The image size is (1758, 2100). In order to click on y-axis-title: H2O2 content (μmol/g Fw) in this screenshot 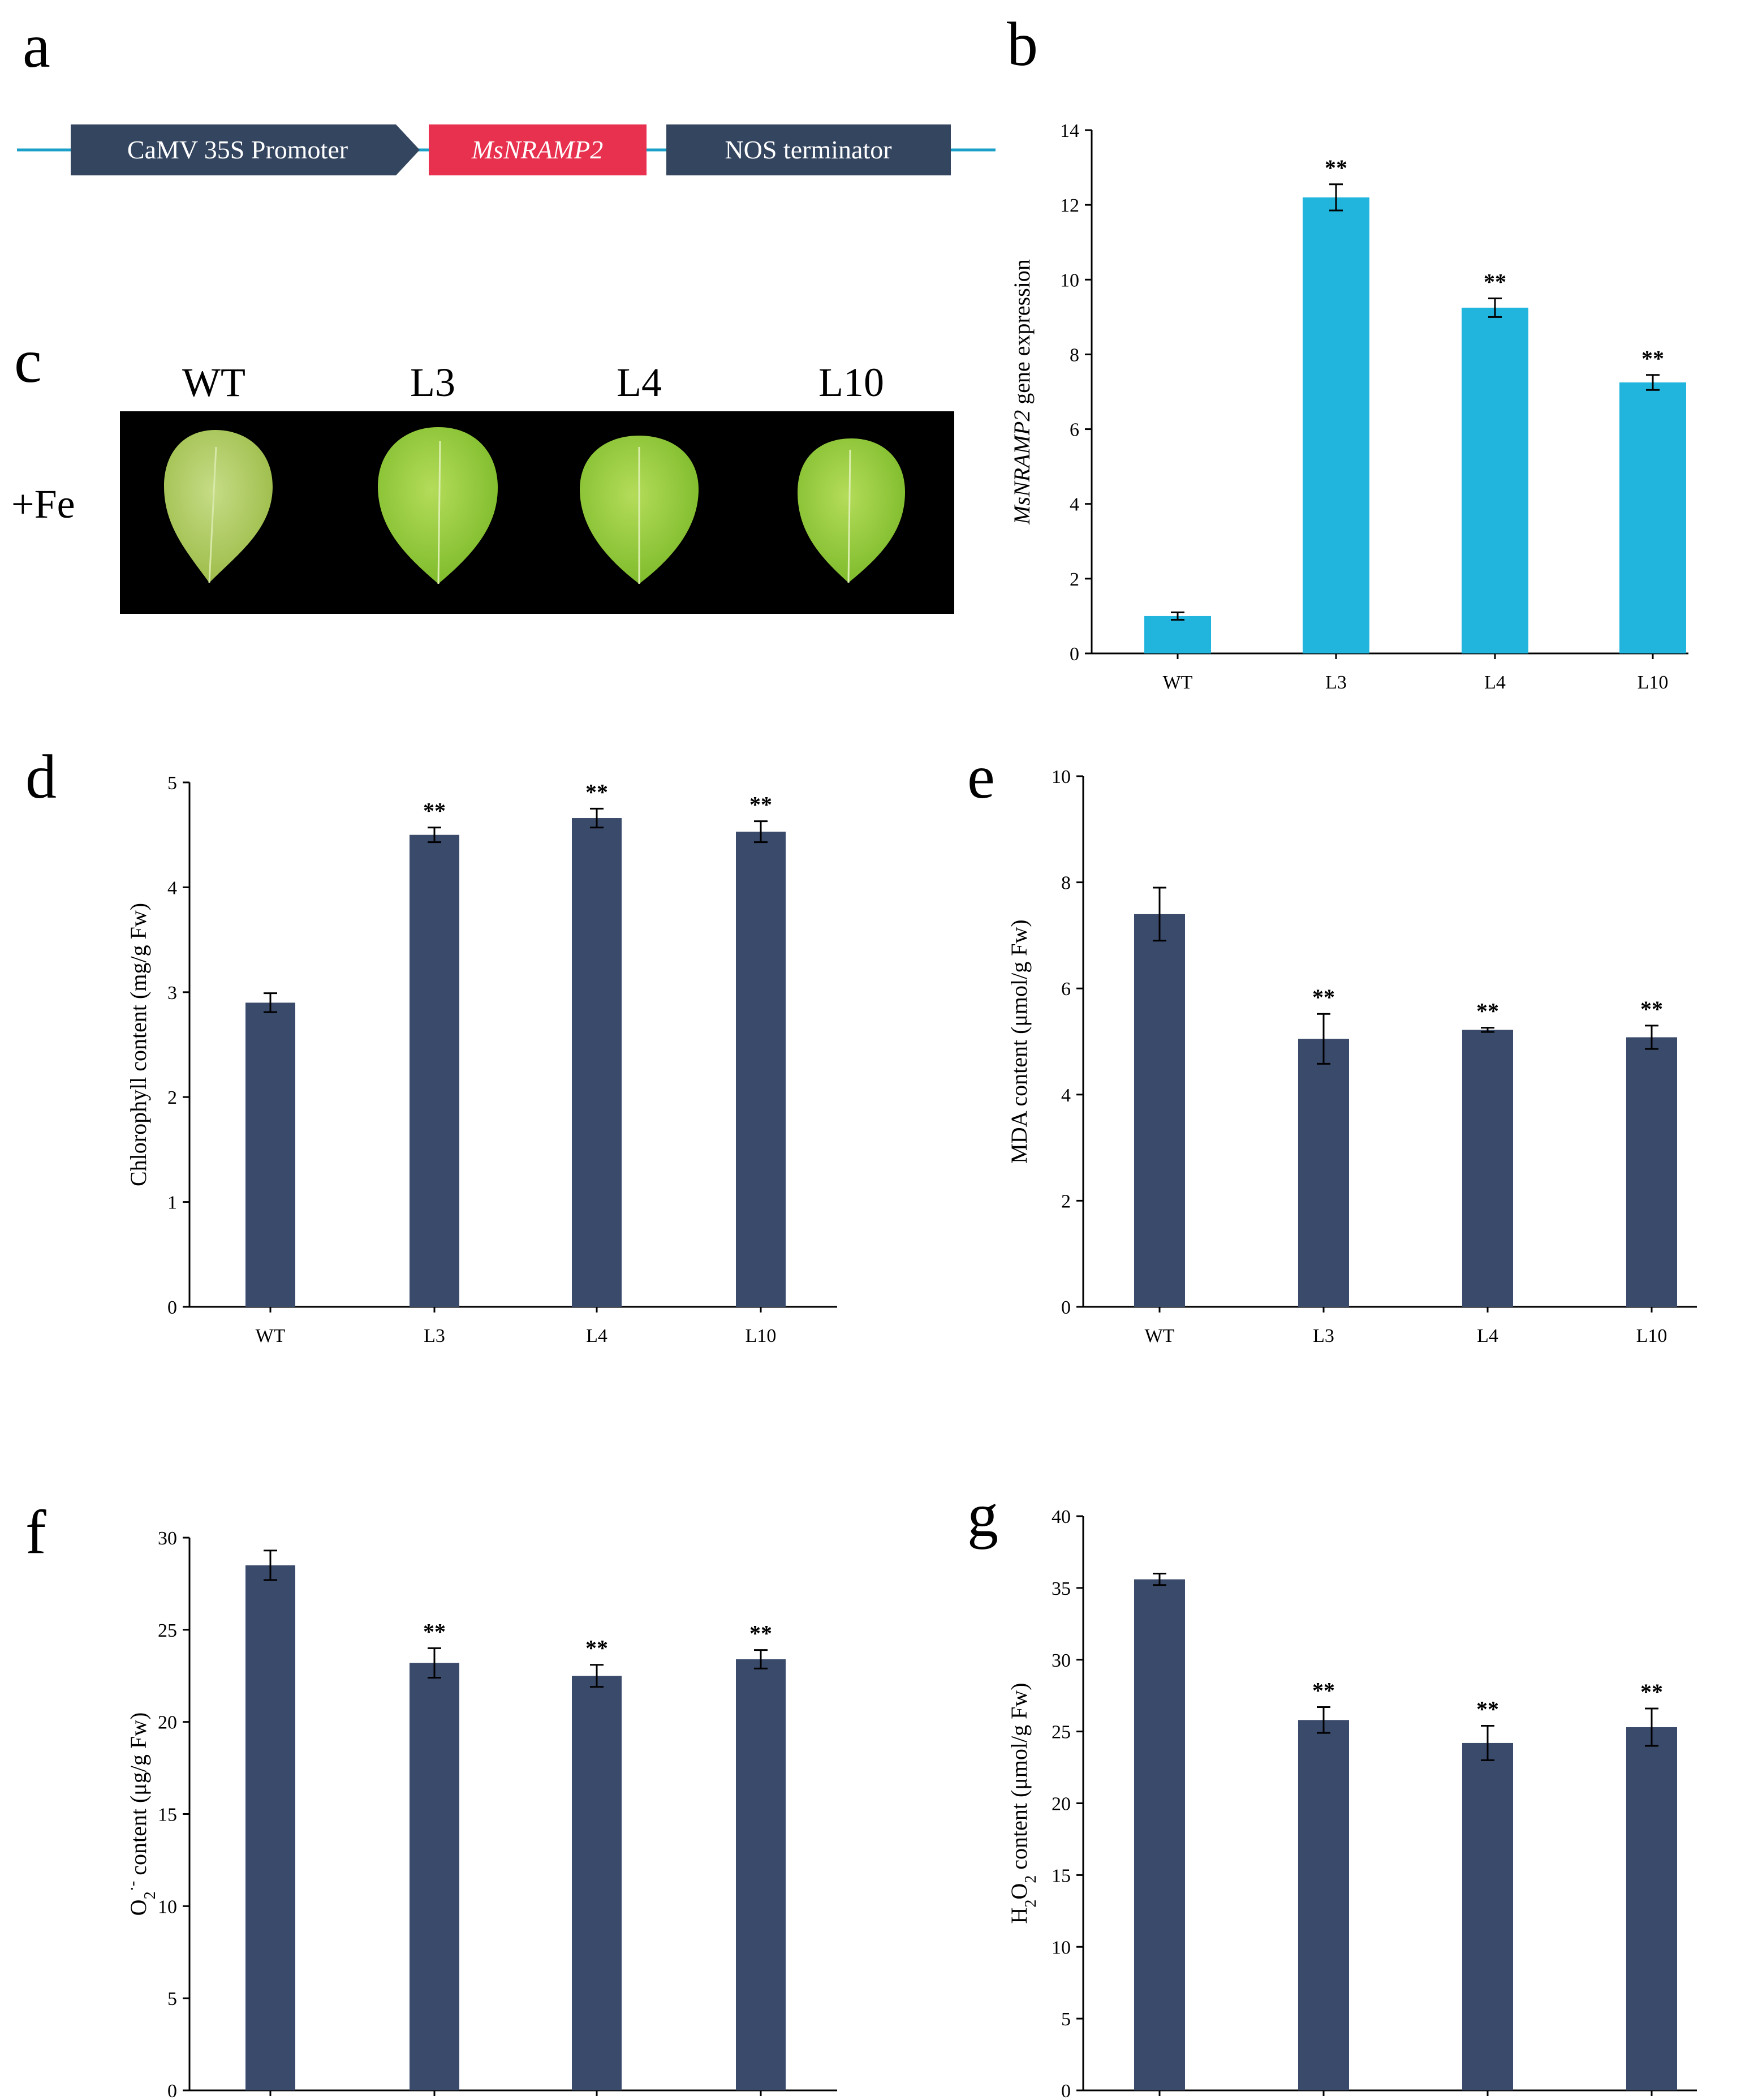, I will do `click(1023, 1802)`.